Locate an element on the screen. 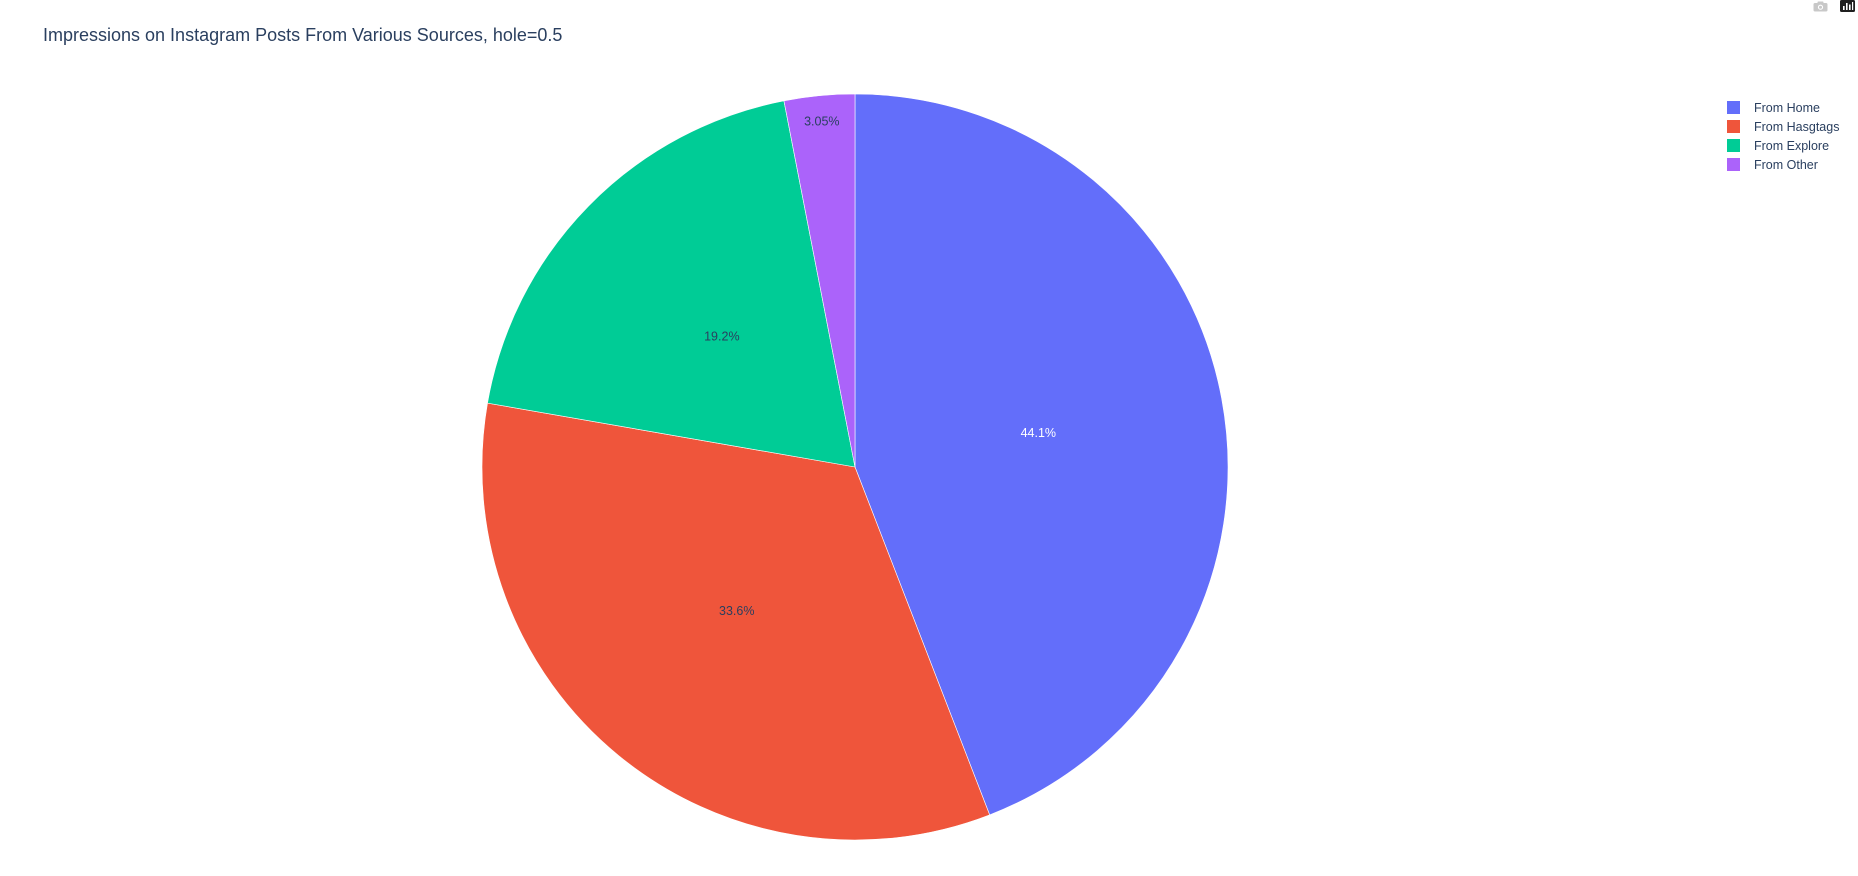 This screenshot has width=1858, height=876. pie-slice-from-other is located at coordinates (819, 280).